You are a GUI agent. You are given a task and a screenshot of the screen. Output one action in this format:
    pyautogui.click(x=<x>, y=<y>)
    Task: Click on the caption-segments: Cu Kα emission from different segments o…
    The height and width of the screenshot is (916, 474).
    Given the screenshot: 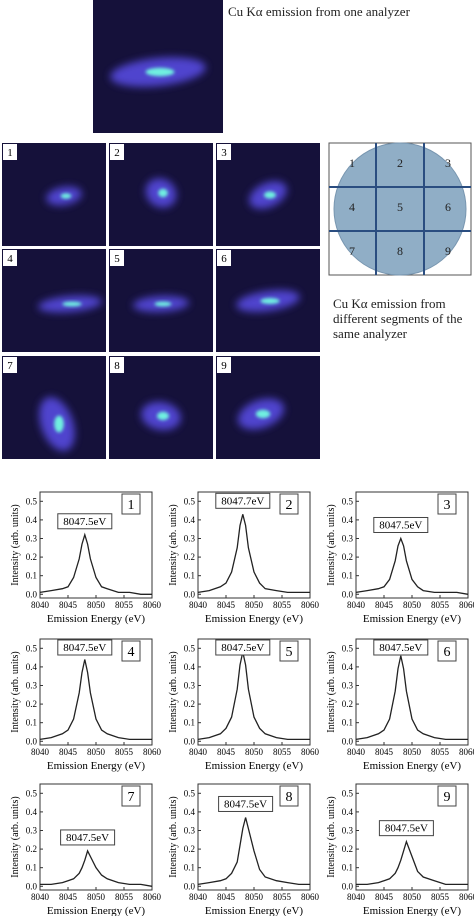 What is the action you would take?
    pyautogui.click(x=398, y=318)
    